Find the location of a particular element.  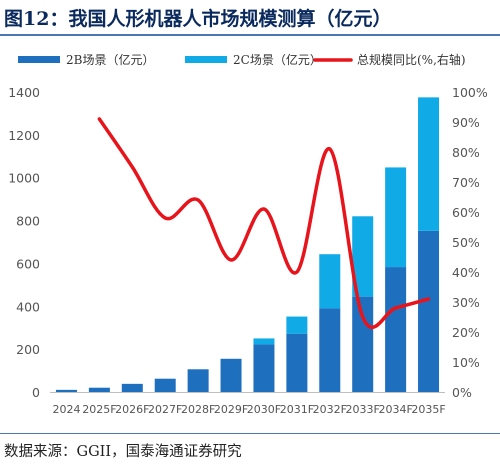

title-bar: 图12：我国人形机器人市场规模测算（亿元） is located at coordinates (250, 18).